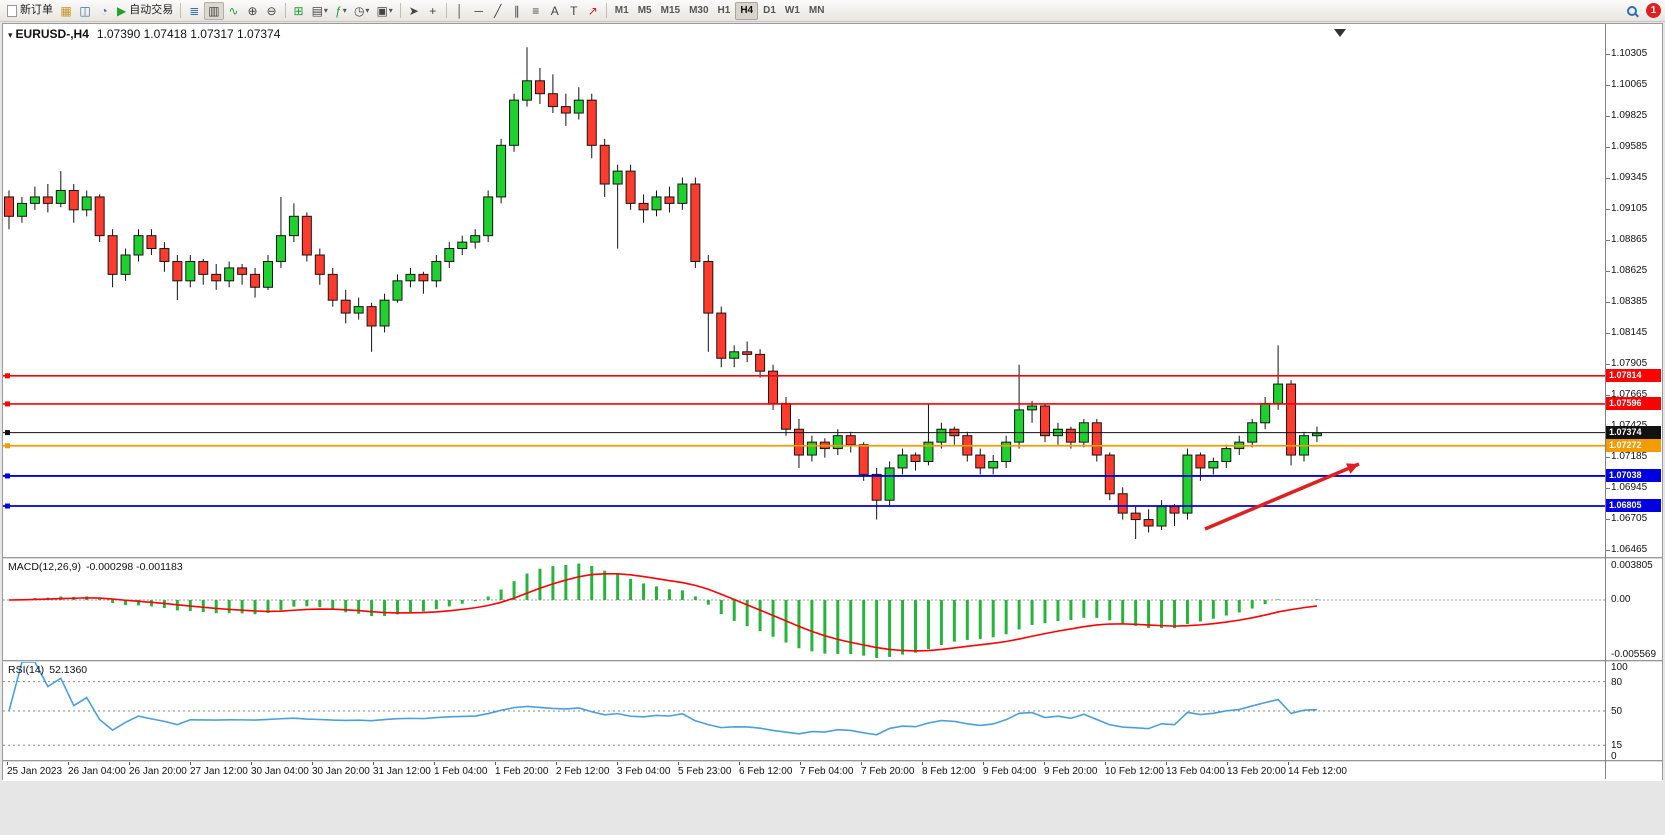 Image resolution: width=1665 pixels, height=835 pixels. What do you see at coordinates (433, 10) in the screenshot?
I see `crosshair-icon: +` at bounding box center [433, 10].